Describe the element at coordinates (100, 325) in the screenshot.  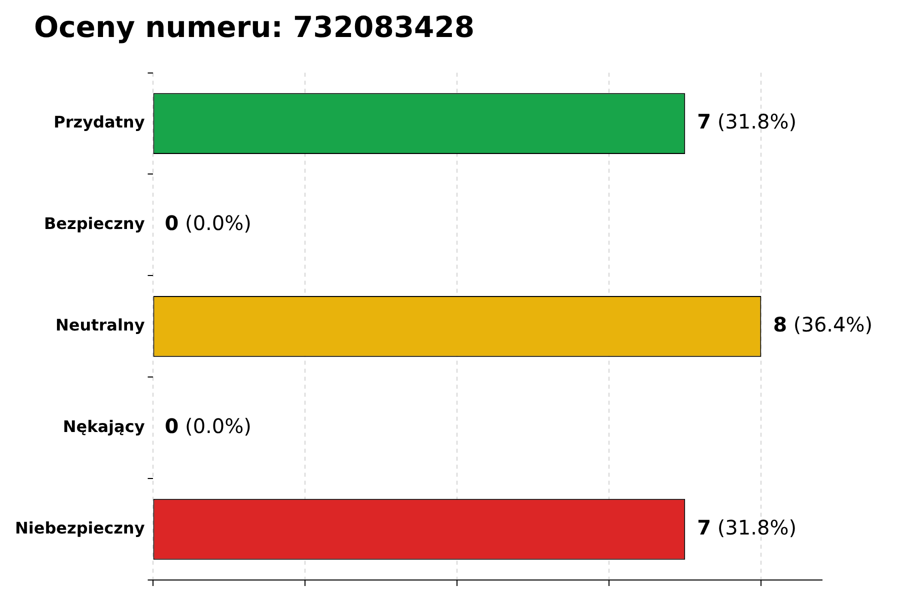
I see `y-tick-label: Neutralny` at that location.